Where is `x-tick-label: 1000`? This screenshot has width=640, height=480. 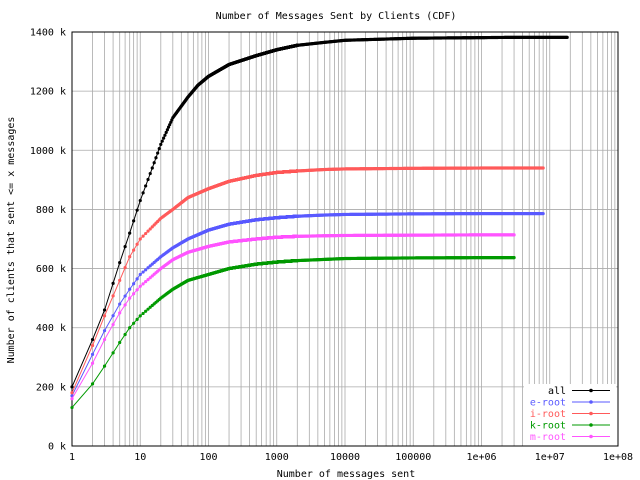 x-tick-label: 1000 is located at coordinates (277, 457).